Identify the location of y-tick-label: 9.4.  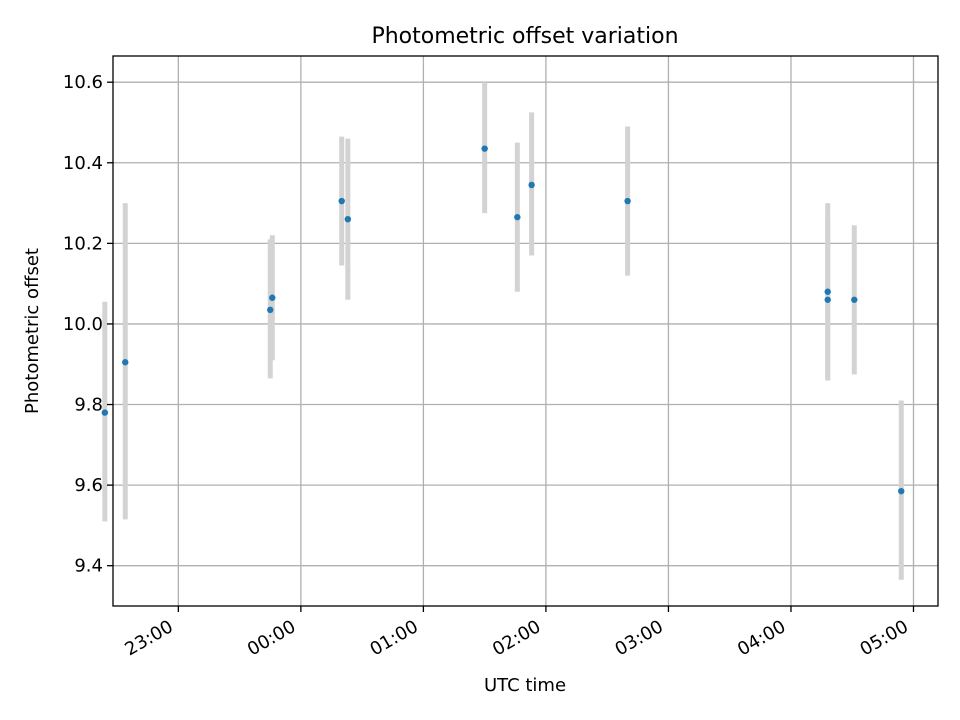
(88, 566).